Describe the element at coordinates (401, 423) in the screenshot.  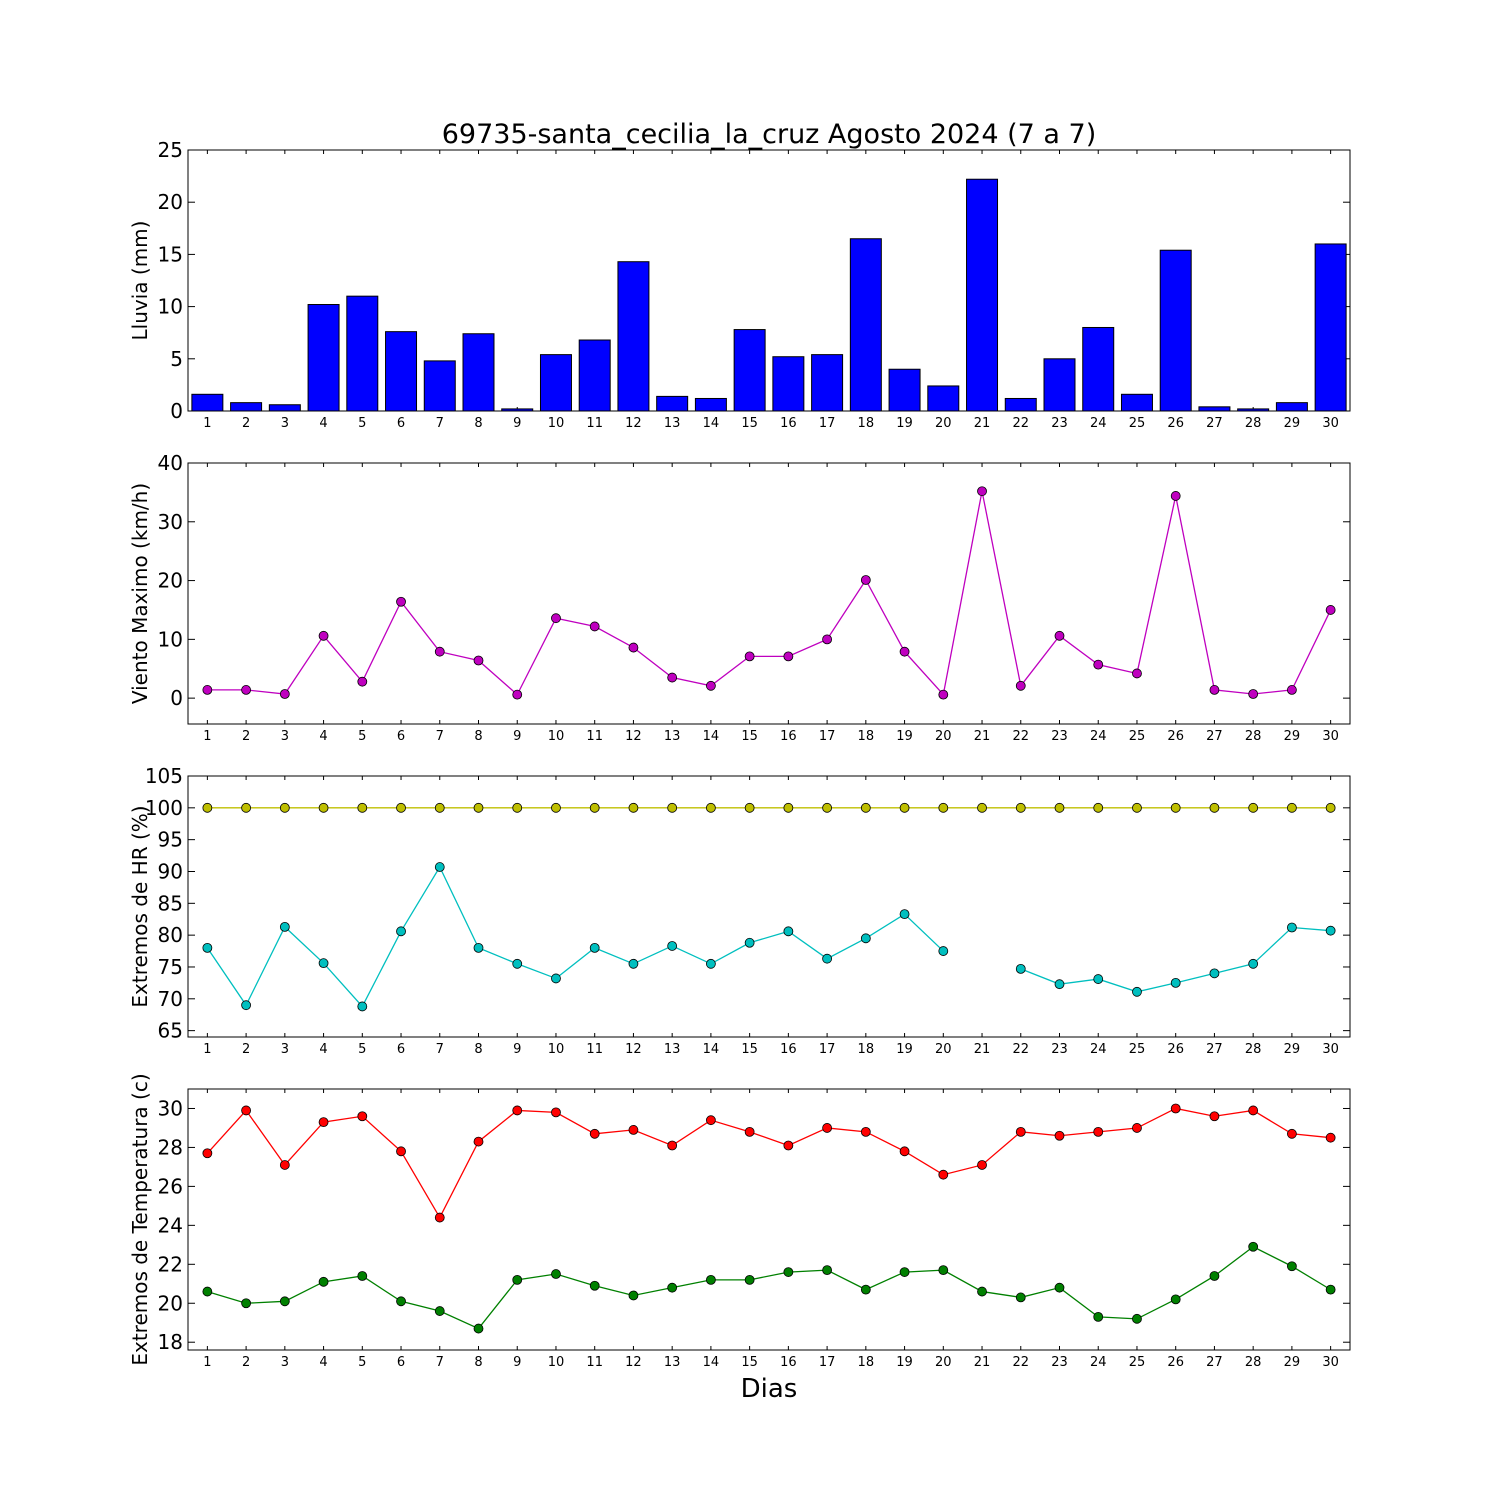
I see `x-tick-label: 6` at that location.